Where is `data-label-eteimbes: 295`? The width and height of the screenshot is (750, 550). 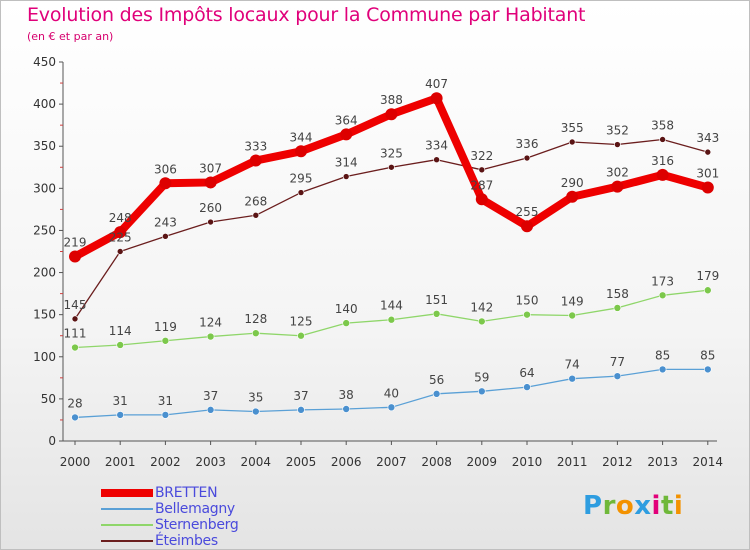
data-label-eteimbes: 295 is located at coordinates (301, 179).